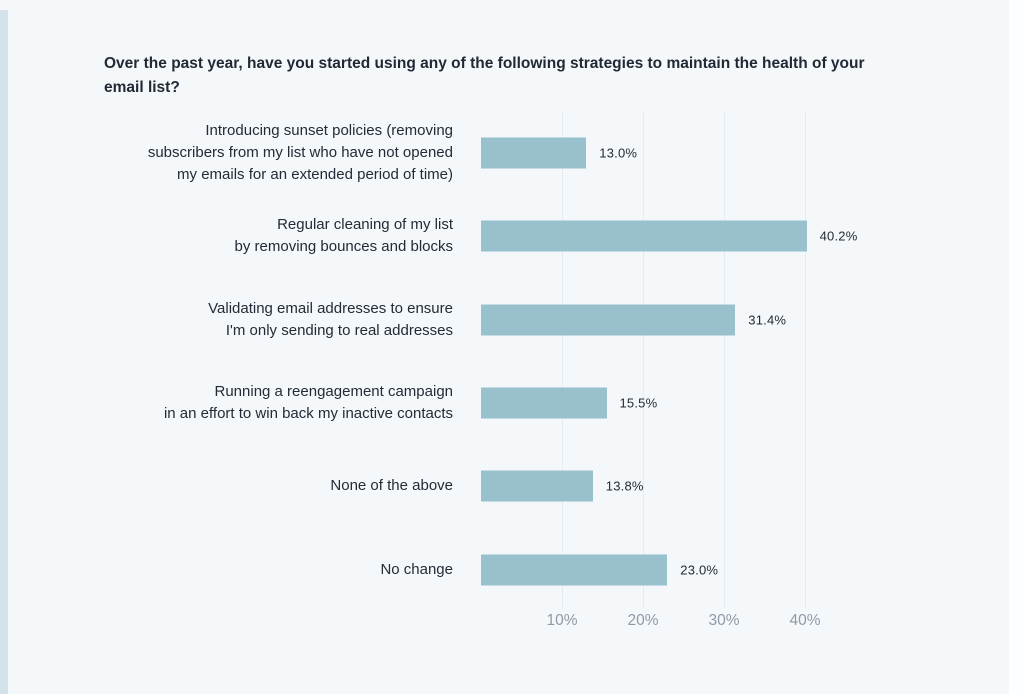  I want to click on x-tick-label: 30%, so click(724, 620).